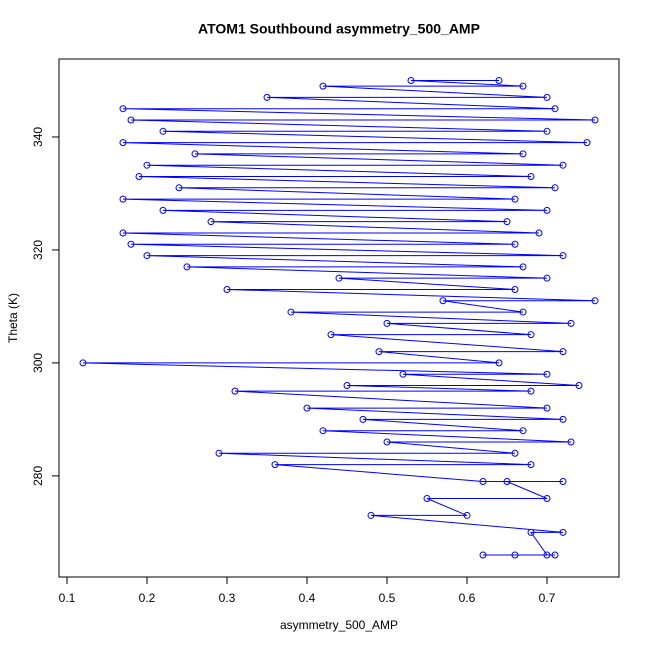 Image resolution: width=650 pixels, height=655 pixels. What do you see at coordinates (467, 598) in the screenshot?
I see `x-tick-label: 0.6` at bounding box center [467, 598].